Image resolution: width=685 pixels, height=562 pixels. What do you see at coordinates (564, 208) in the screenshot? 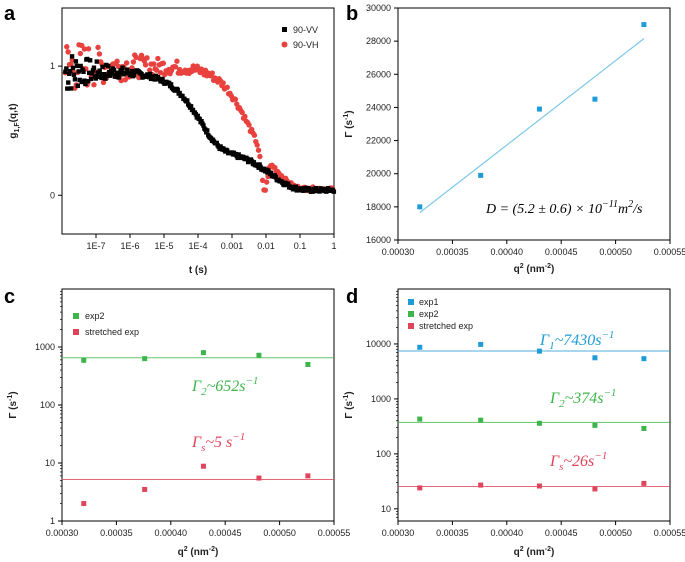
I see `diffusion-annotation: D = (5.2 ± 0.6) × 10−11m2/s` at bounding box center [564, 208].